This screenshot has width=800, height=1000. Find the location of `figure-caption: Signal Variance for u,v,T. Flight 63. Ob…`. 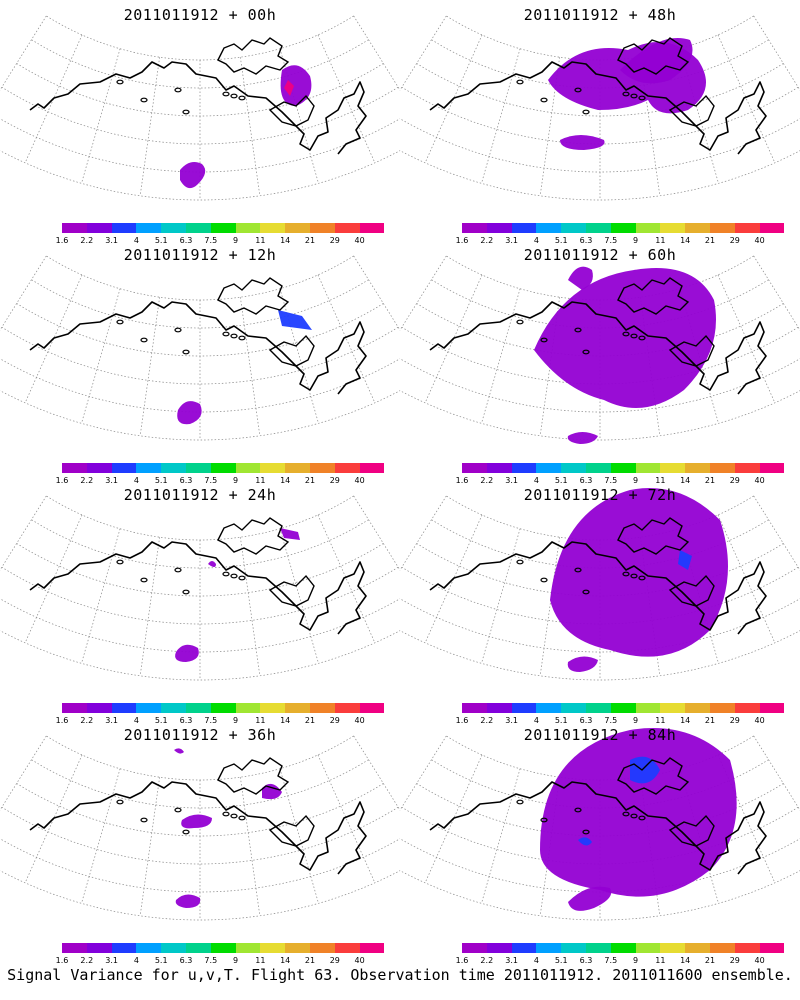

figure-caption: Signal Variance for u,v,T. Flight 63. Ob… is located at coordinates (400, 975).